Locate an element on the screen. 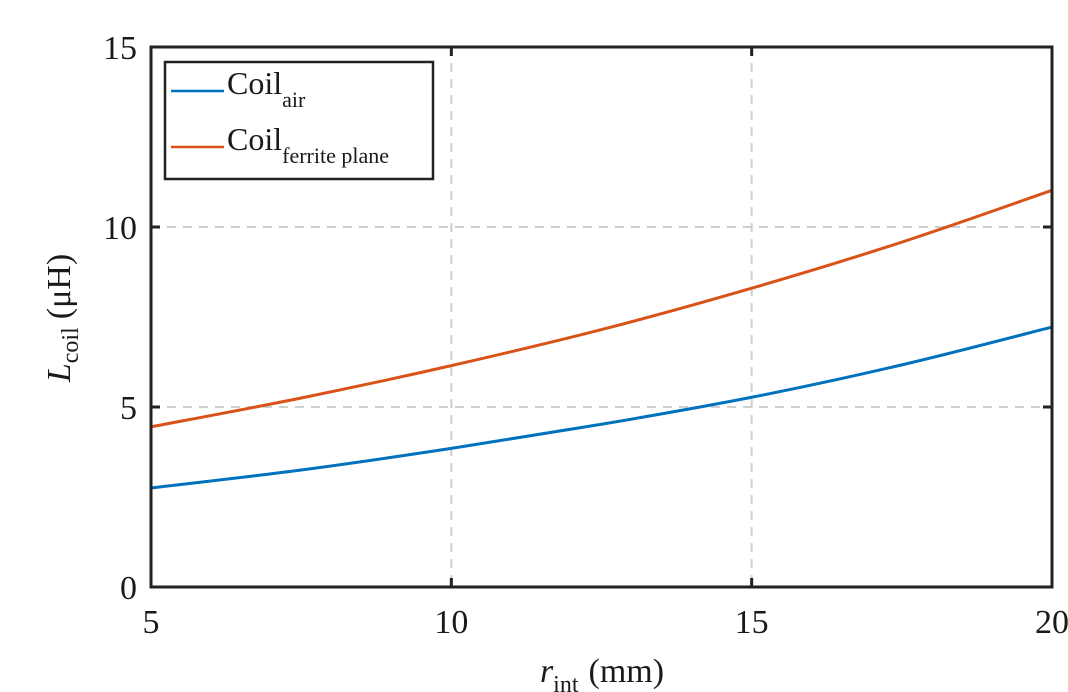 The height and width of the screenshot is (692, 1068). x-tick-label: 15 is located at coordinates (752, 622).